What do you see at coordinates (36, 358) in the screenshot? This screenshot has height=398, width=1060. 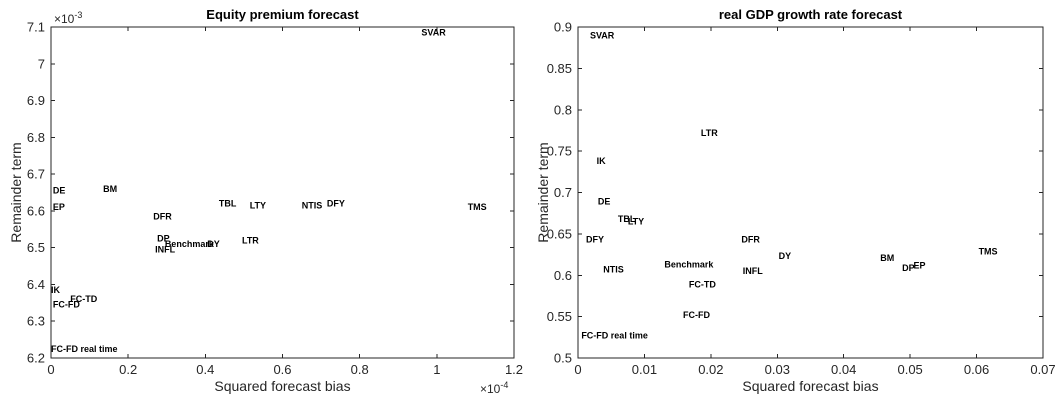 I see `y-tick-label: 6.2` at bounding box center [36, 358].